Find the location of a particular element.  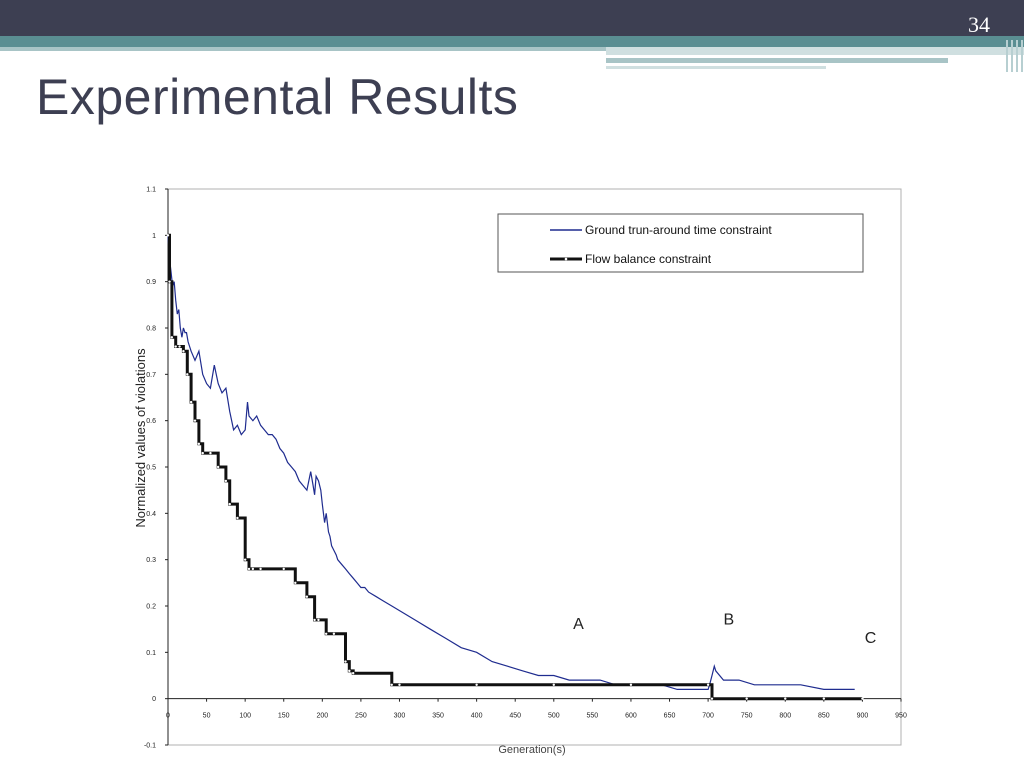

x-tick-label: 500 is located at coordinates (554, 716).